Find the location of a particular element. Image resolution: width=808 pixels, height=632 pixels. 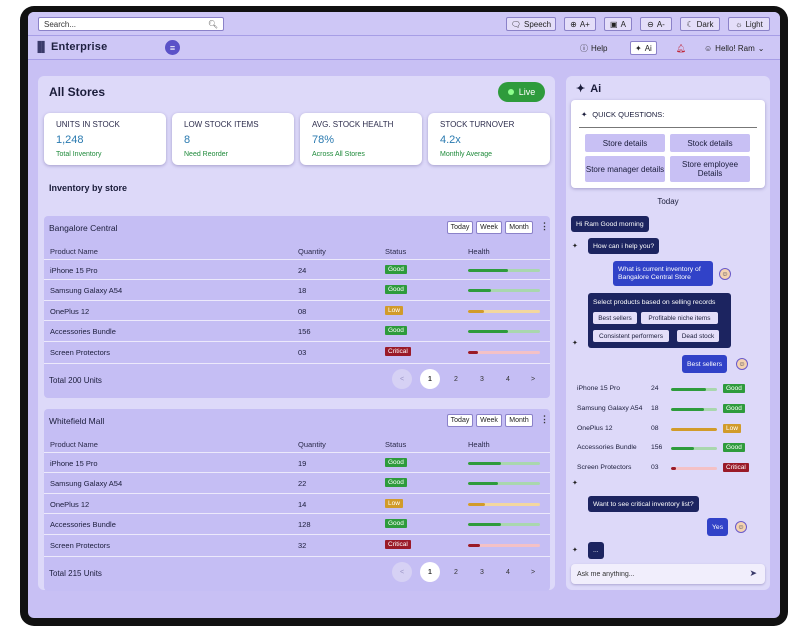

table-footer: Total 215 Units <1 2 3 4 > is located at coordinates (297, 572).